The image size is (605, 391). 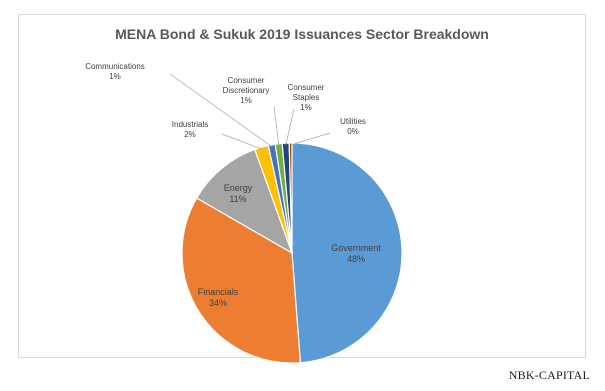 What do you see at coordinates (241, 280) in the screenshot?
I see `slice-financials` at bounding box center [241, 280].